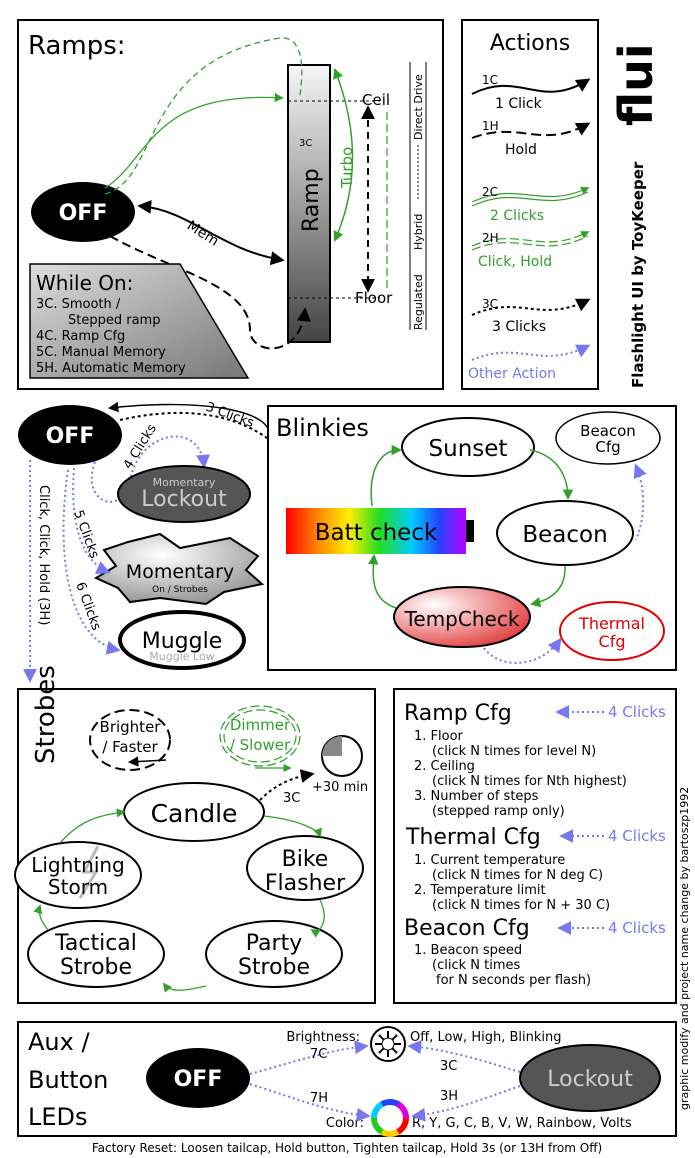 The height and width of the screenshot is (1158, 695). Describe the element at coordinates (318, 1054) in the screenshot. I see `aux-7c-label: 7C` at that location.